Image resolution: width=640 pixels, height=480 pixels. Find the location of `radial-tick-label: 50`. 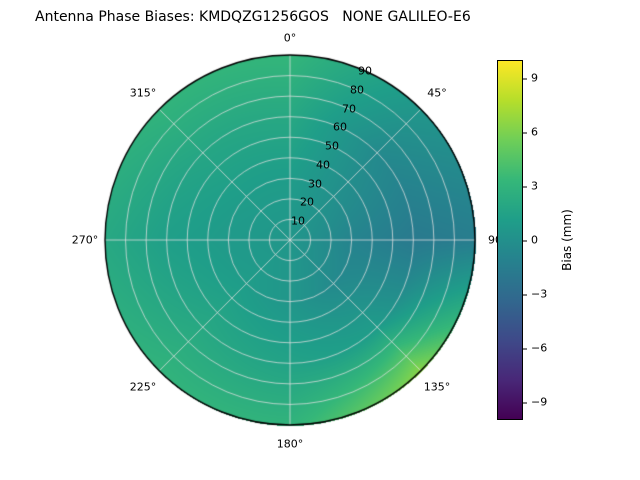

radial-tick-label: 50 is located at coordinates (332, 146).